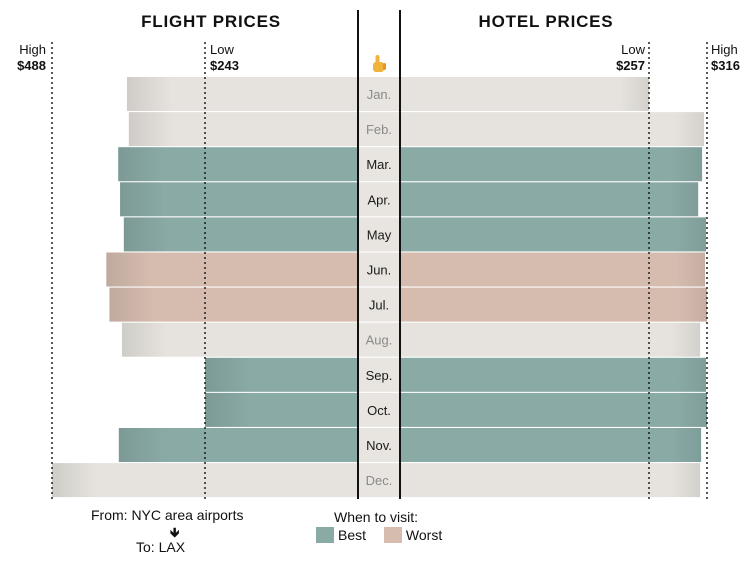 The image size is (750, 561). What do you see at coordinates (546, 21) in the screenshot?
I see `hotel-prices-title: HOTEL PRICES` at bounding box center [546, 21].